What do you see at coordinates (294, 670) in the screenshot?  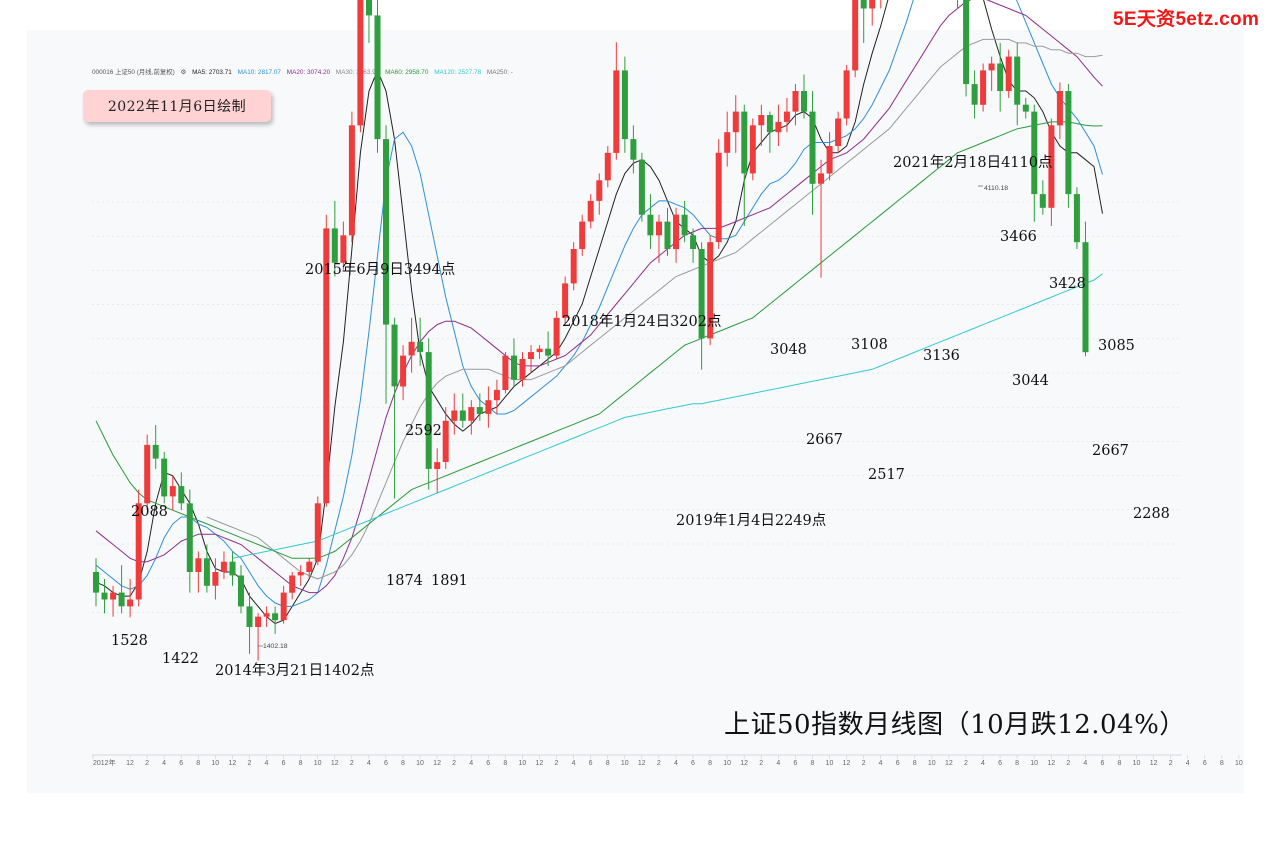 I see `annotation-label: 2014年3月21日1402点` at bounding box center [294, 670].